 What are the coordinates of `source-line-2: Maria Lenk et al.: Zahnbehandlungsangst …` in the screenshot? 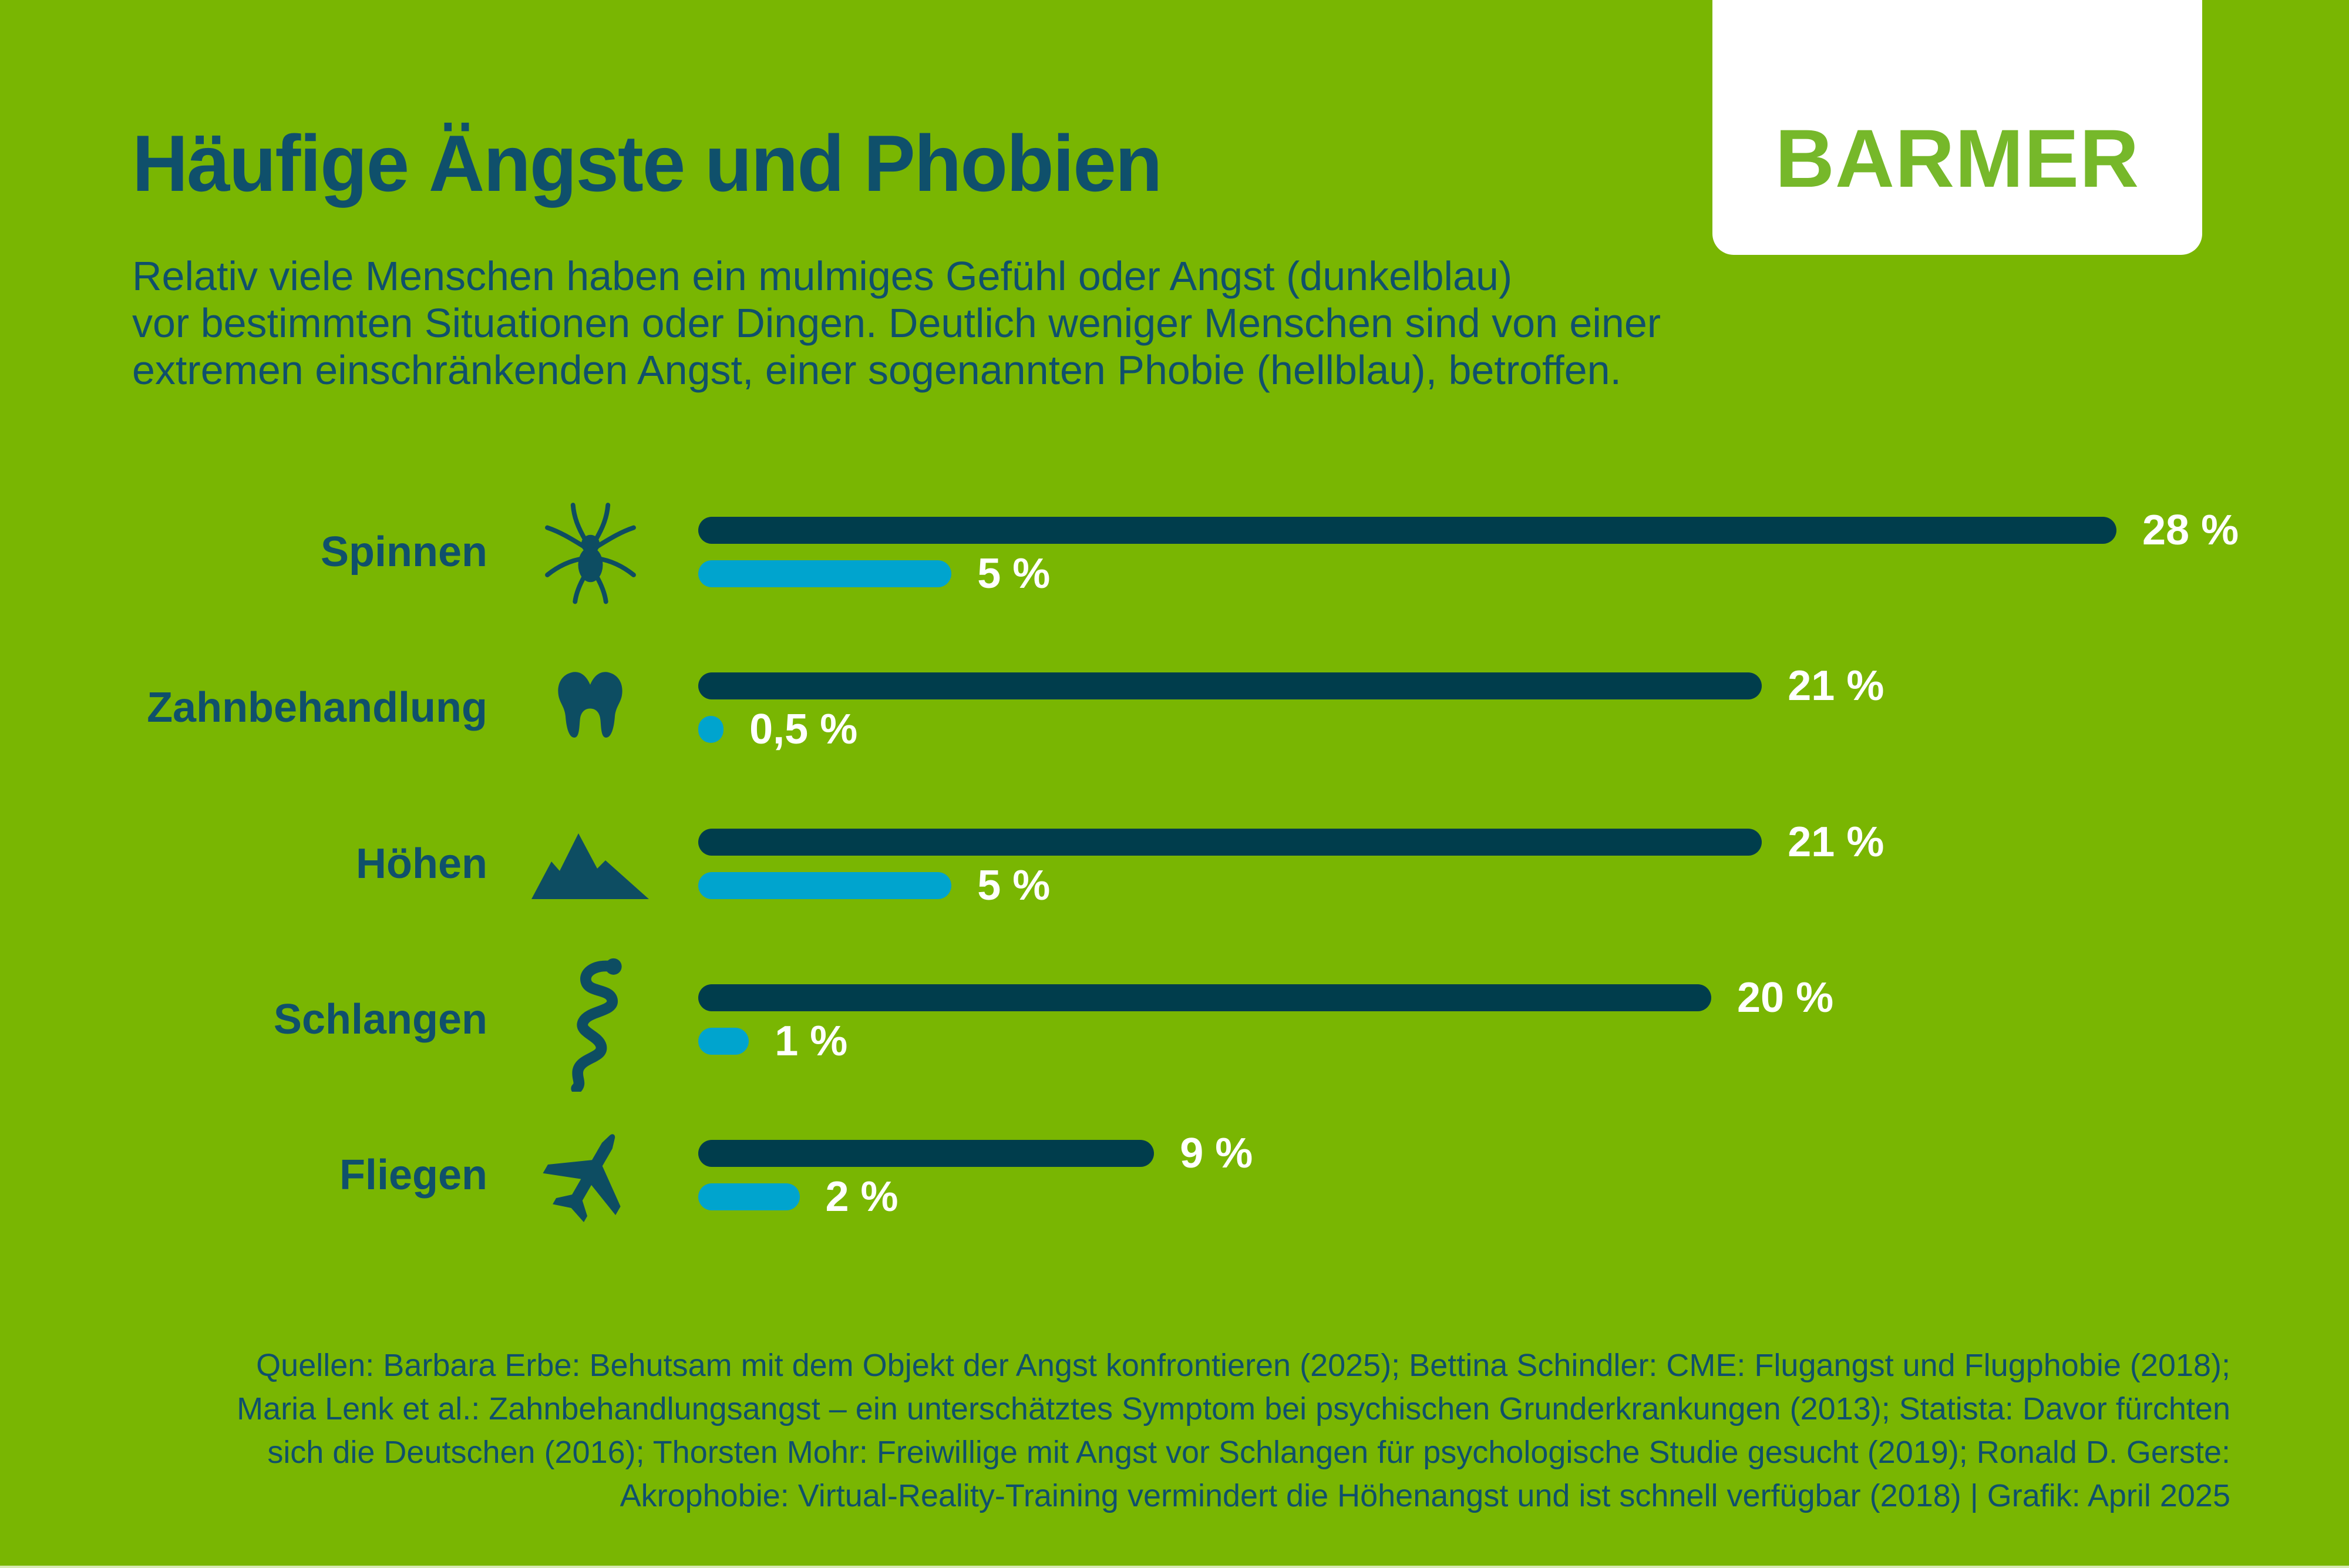 It's located at (1233, 1409).